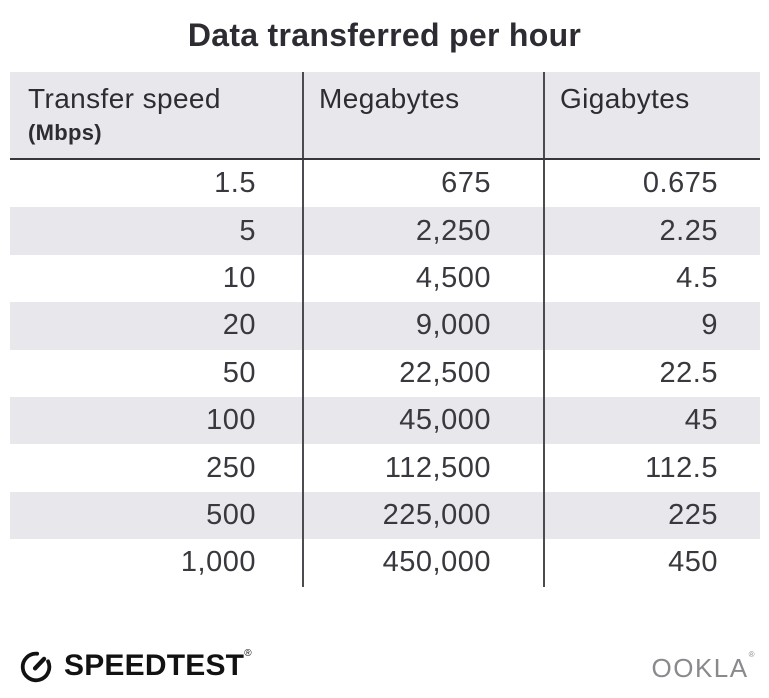 This screenshot has width=769, height=698. I want to click on cell-speed: 1,000, so click(218, 562).